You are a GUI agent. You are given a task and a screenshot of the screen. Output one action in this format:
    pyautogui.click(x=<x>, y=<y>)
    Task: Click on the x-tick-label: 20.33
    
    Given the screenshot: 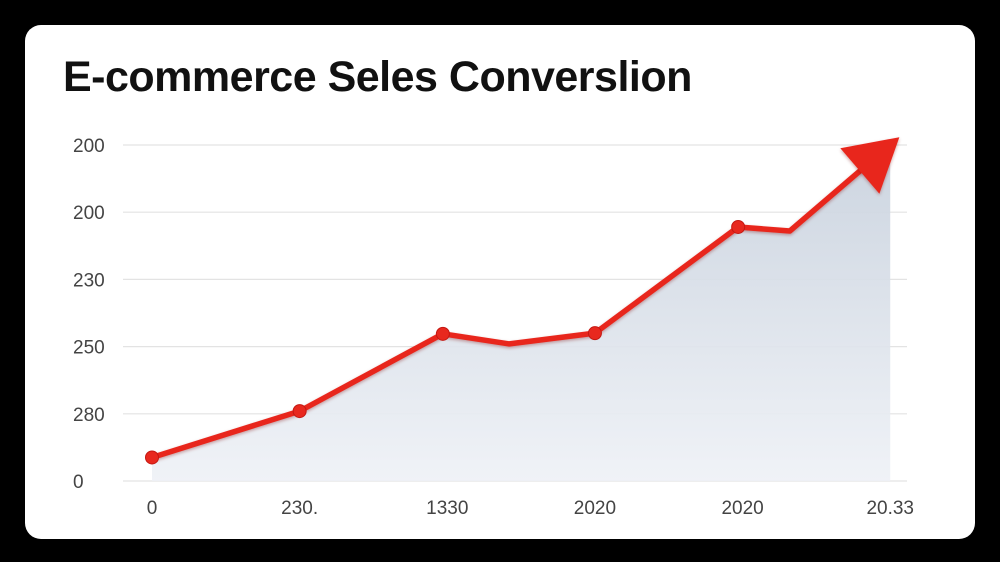 What is the action you would take?
    pyautogui.click(x=890, y=508)
    